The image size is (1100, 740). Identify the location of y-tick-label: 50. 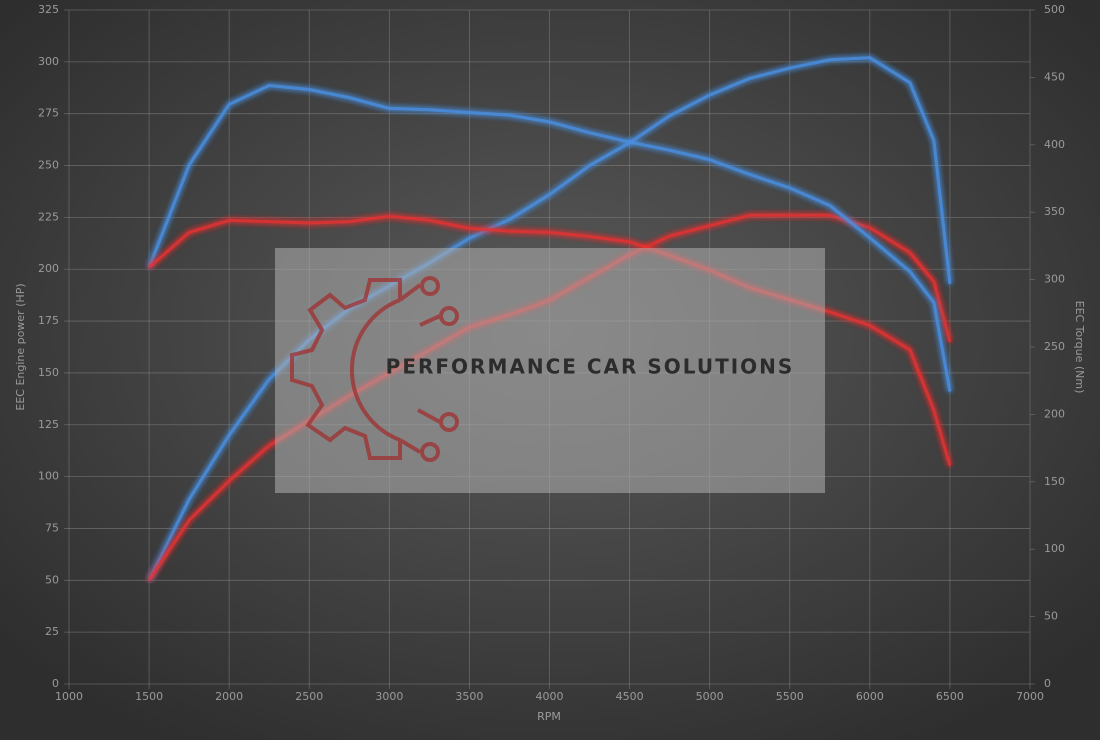
(52, 579).